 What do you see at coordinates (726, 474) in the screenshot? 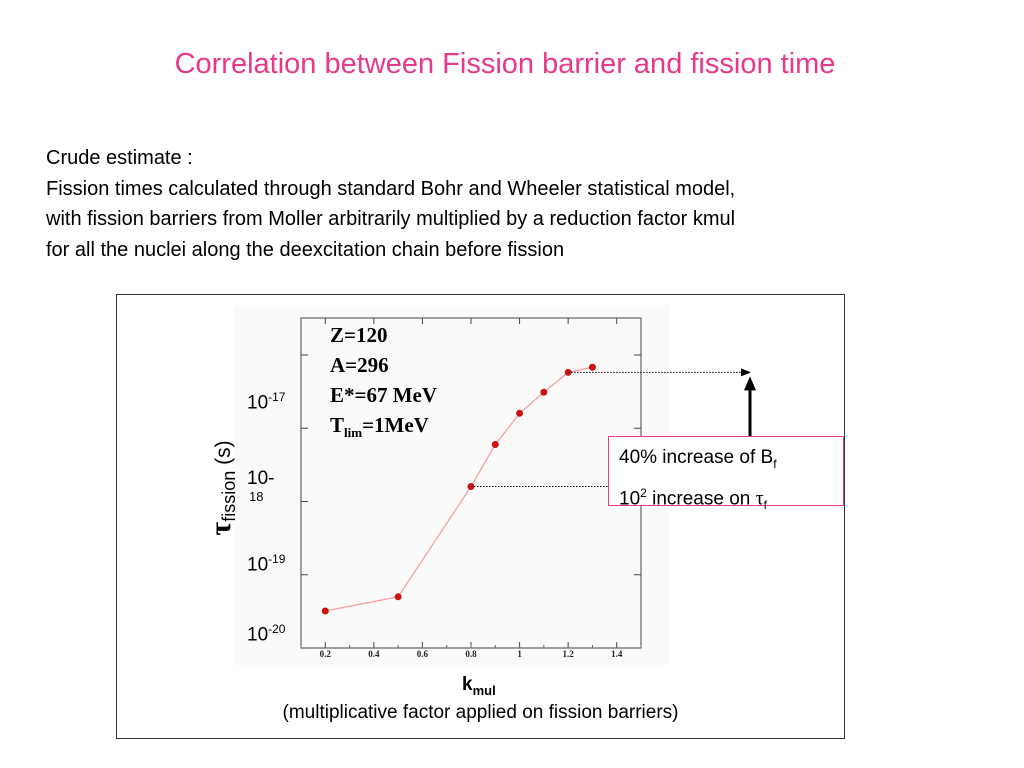
I see `callout-box: 40% increase of Bf 102 increase on τf` at bounding box center [726, 474].